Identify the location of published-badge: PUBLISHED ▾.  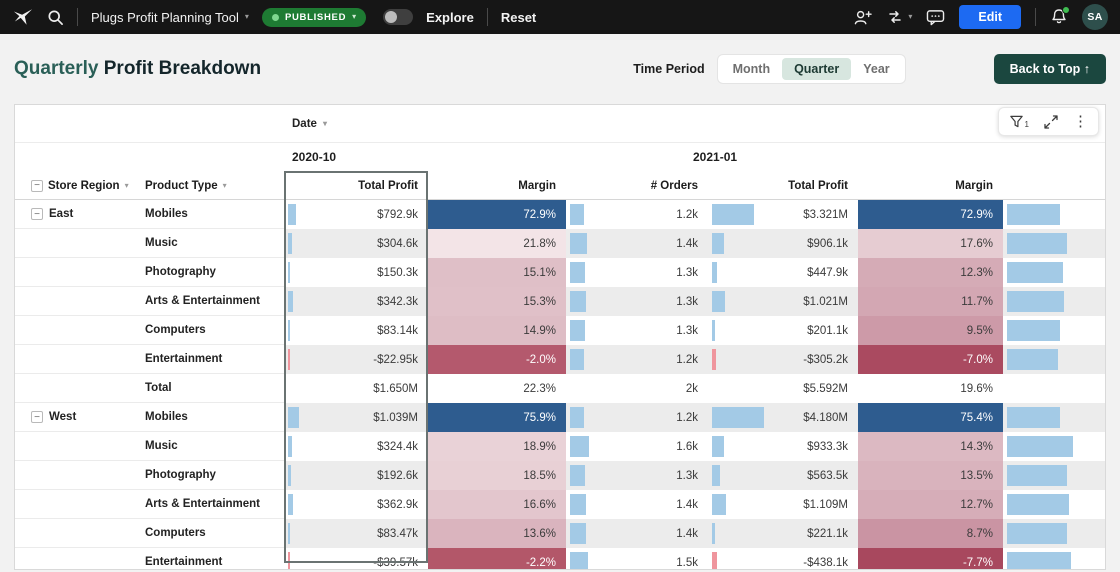
(314, 17).